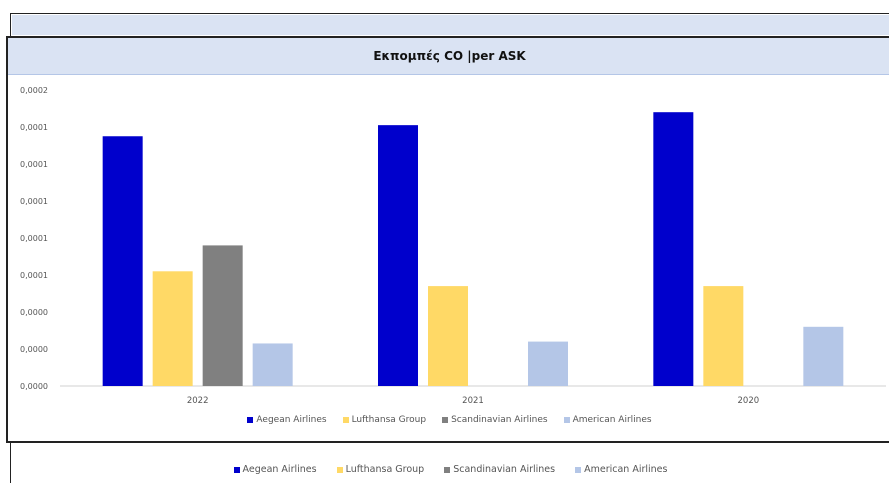 Image resolution: width=889 pixels, height=483 pixels. What do you see at coordinates (450, 25) in the screenshot?
I see `background-chart-title-strip` at bounding box center [450, 25].